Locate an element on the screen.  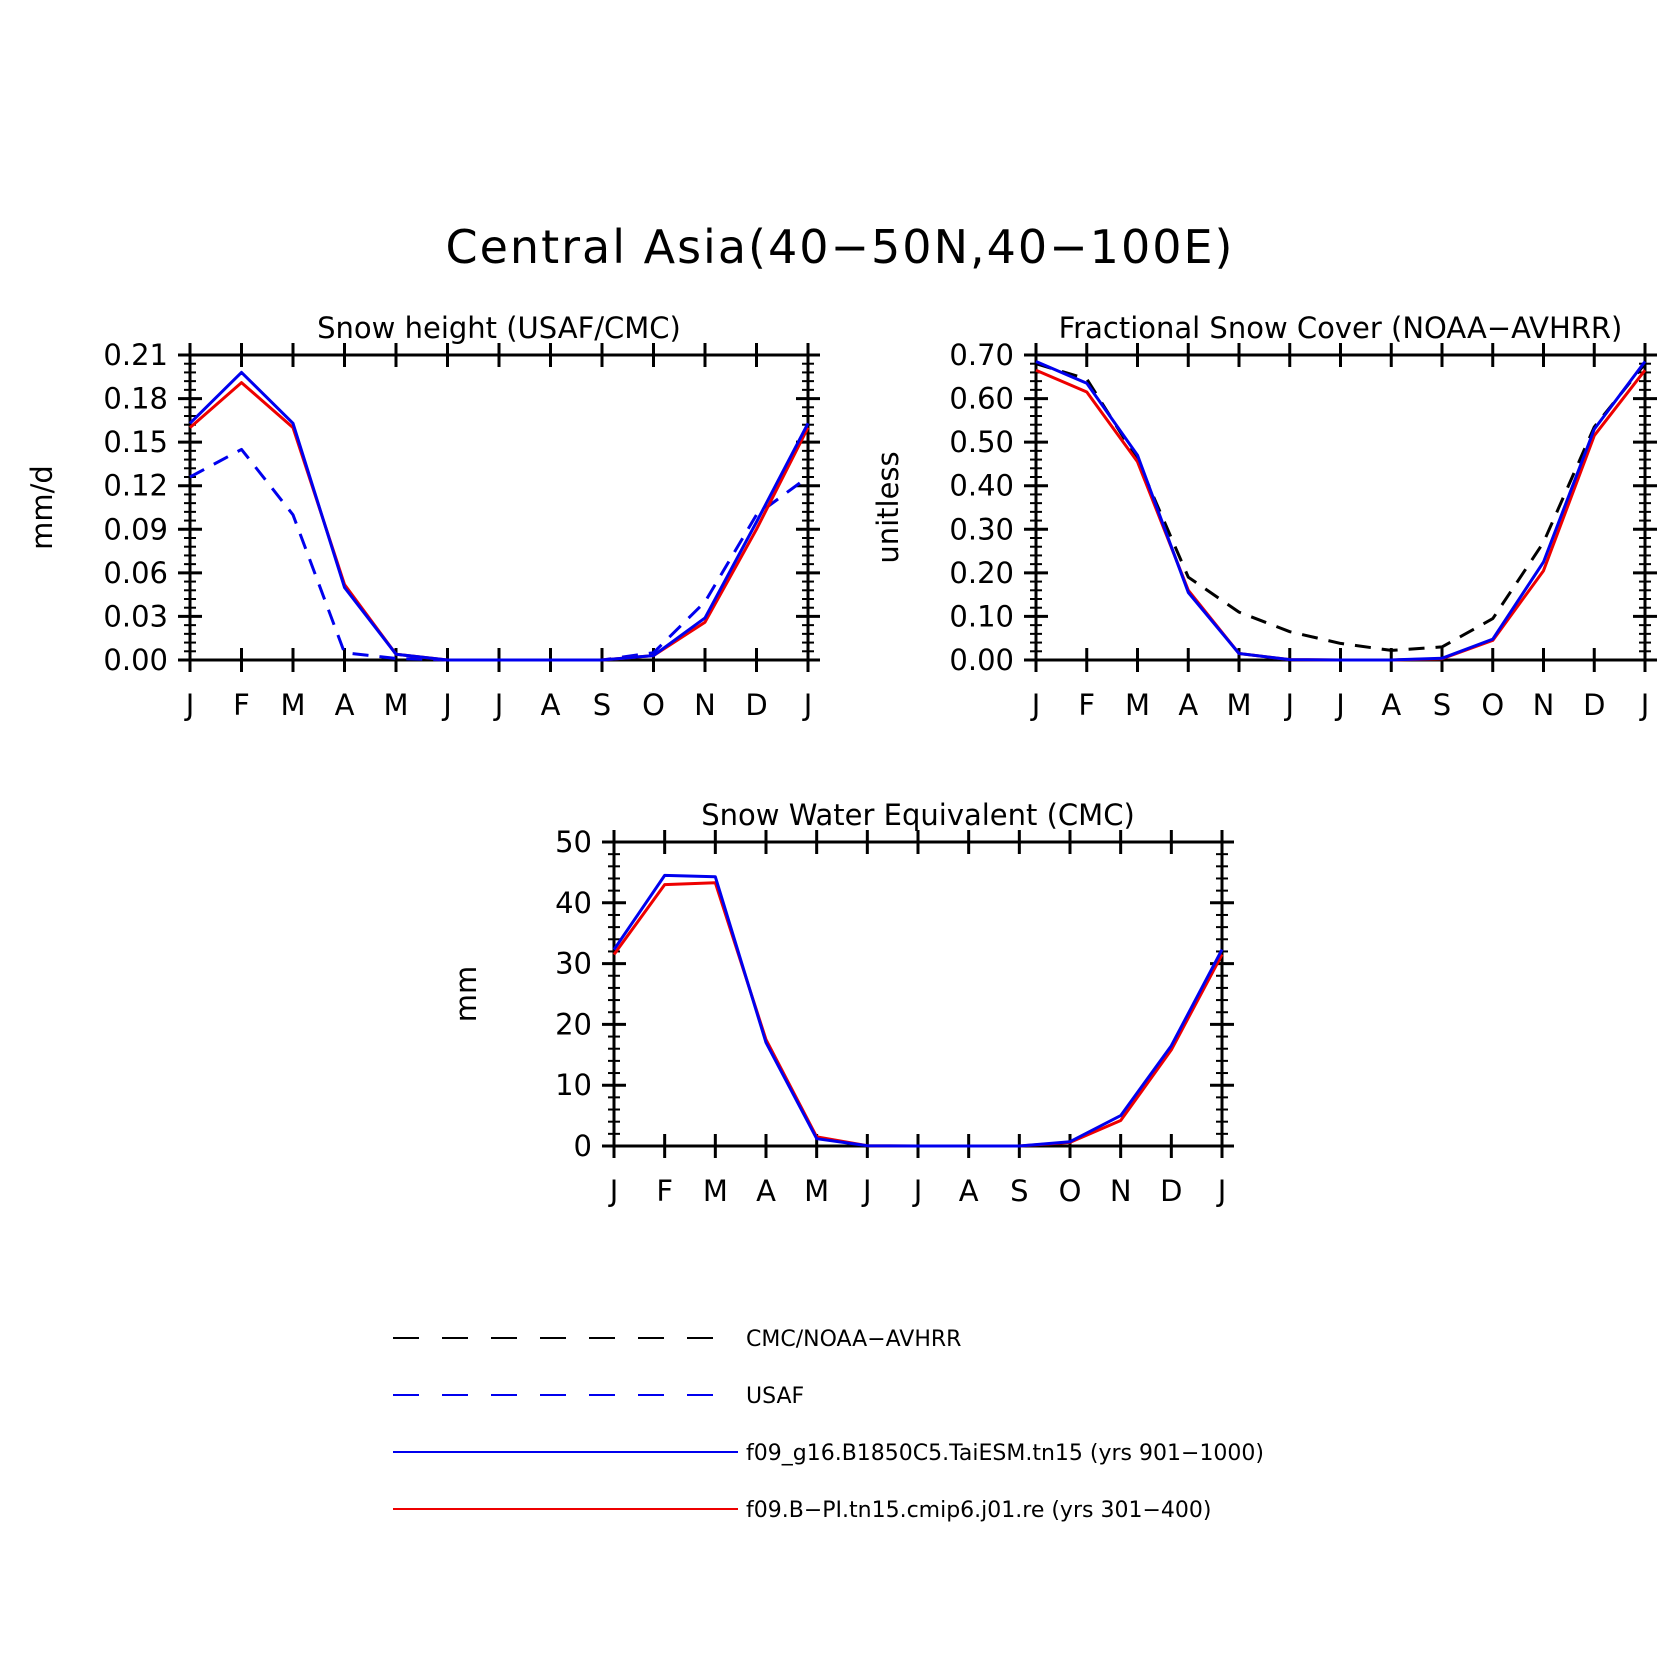
y-tick-label: 0.70 is located at coordinates (981, 355).